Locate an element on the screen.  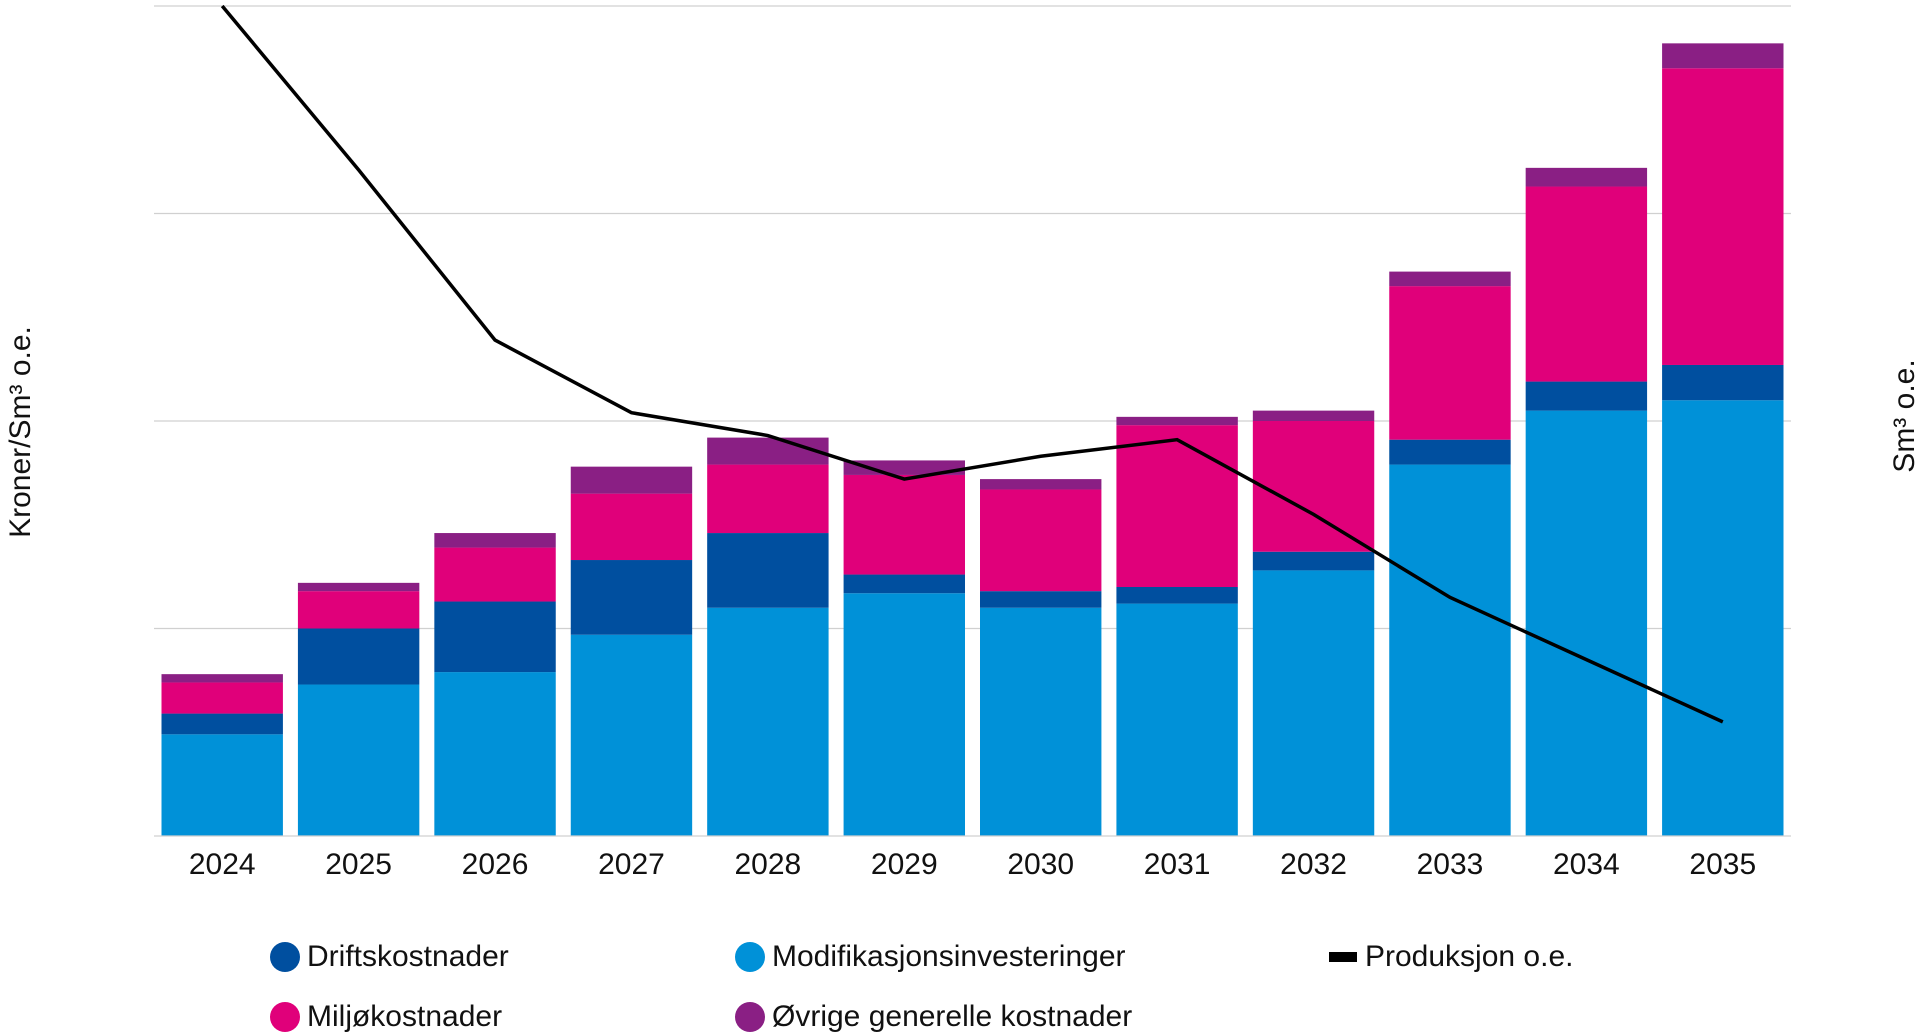
x-tick-label: 2032 is located at coordinates (1313, 864).